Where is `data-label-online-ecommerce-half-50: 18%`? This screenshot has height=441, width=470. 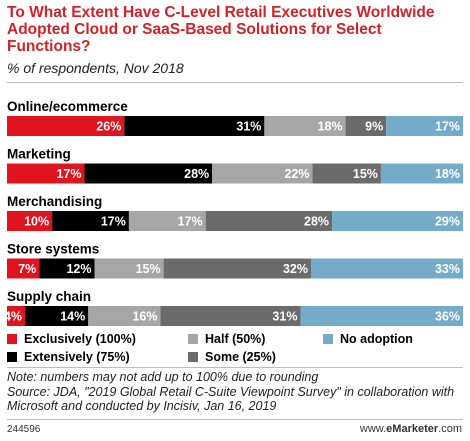
data-label-online-ecommerce-half-50: 18% is located at coordinates (330, 127).